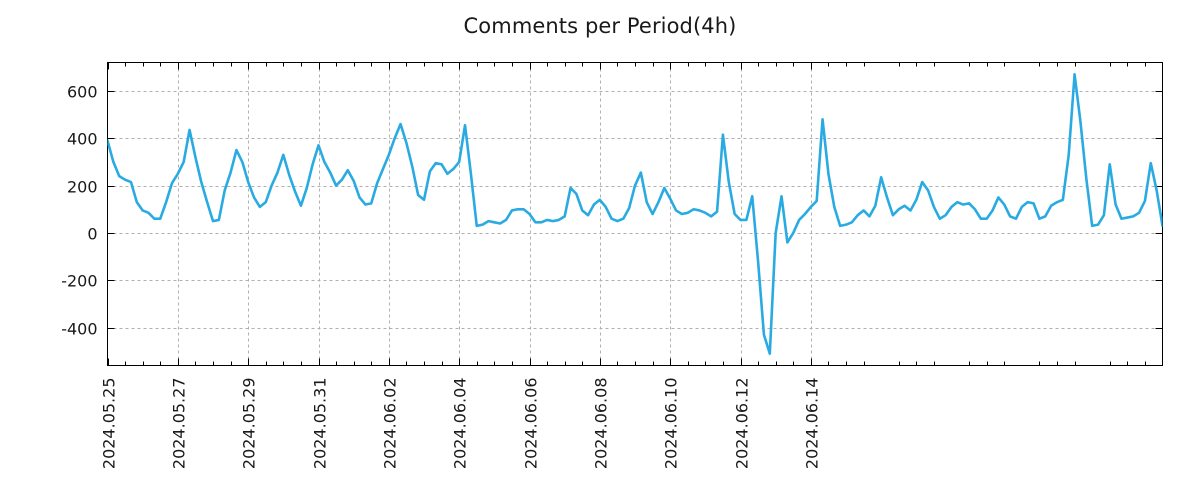 The height and width of the screenshot is (500, 1200). Describe the element at coordinates (812, 424) in the screenshot. I see `x-tick-label: 2024.06.14` at that location.